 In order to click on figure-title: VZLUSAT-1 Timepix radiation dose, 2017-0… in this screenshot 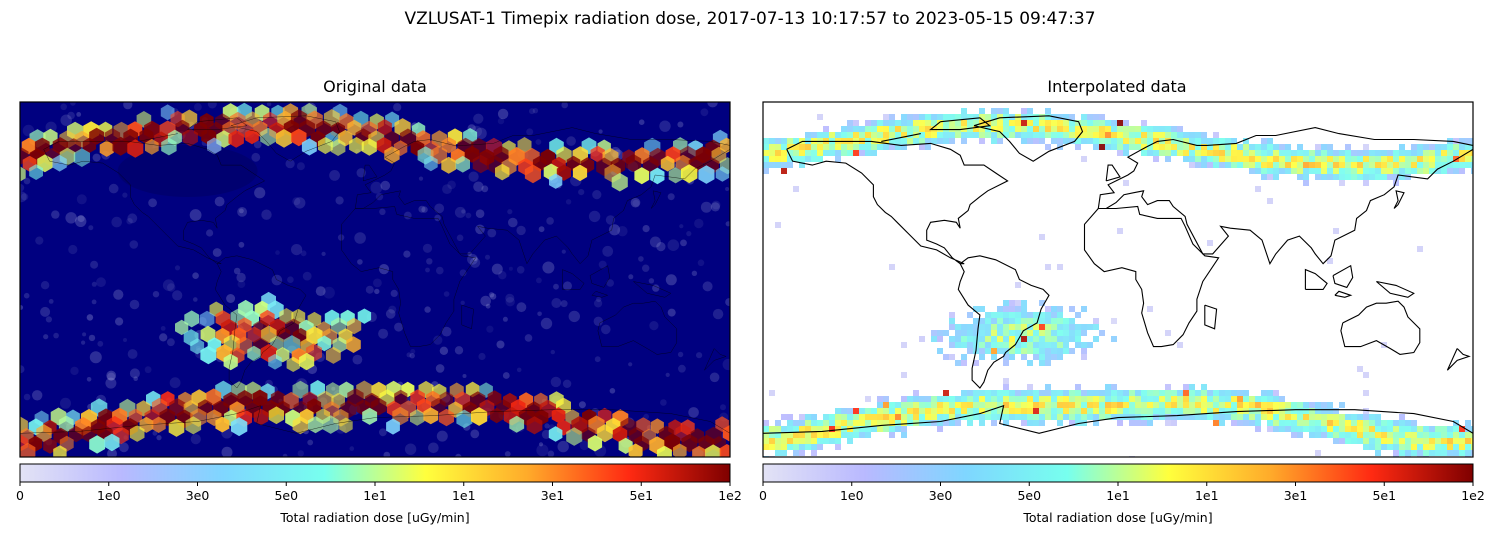, I will do `click(749, 19)`.